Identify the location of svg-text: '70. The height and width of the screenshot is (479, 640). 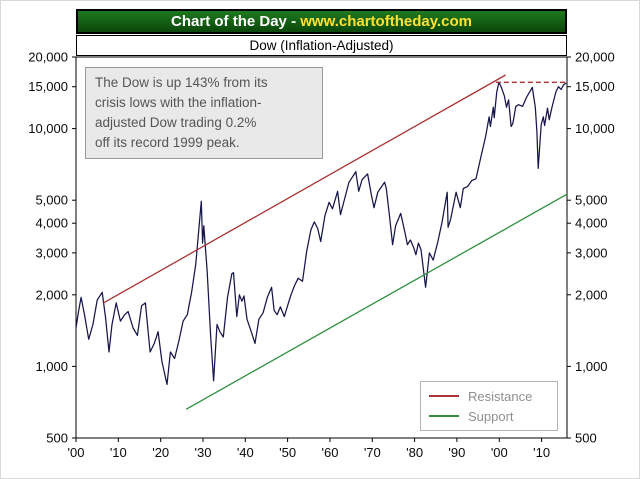
(372, 452).